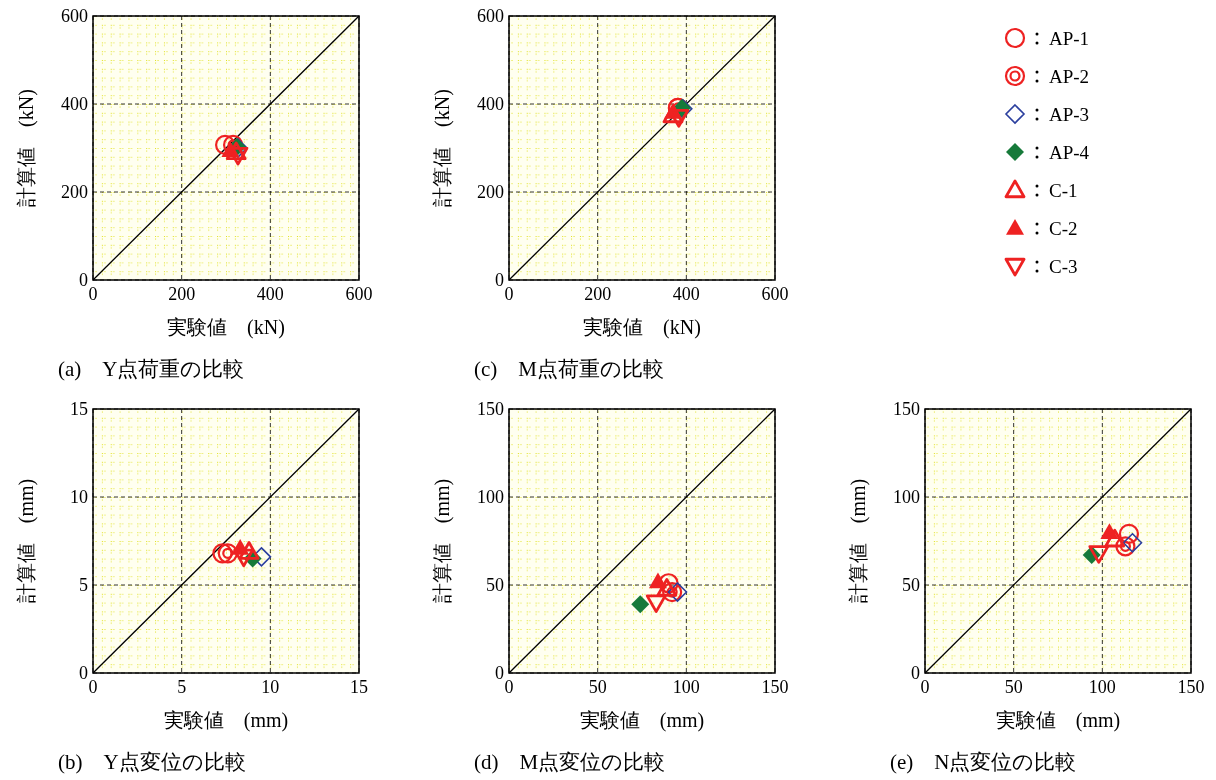 Image resolution: width=1216 pixels, height=780 pixels. I want to click on legend-label: AP-1, so click(1069, 38).